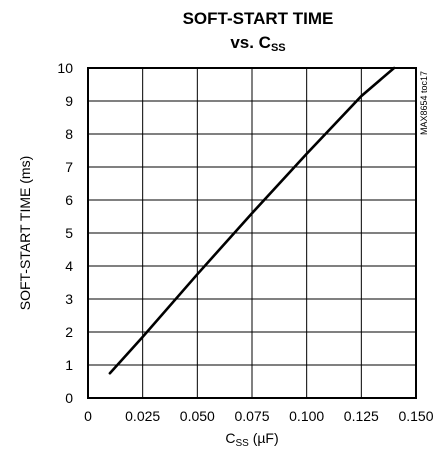 This screenshot has height=457, width=435. Describe the element at coordinates (142, 416) in the screenshot. I see `x-tick-label: 0.025` at that location.